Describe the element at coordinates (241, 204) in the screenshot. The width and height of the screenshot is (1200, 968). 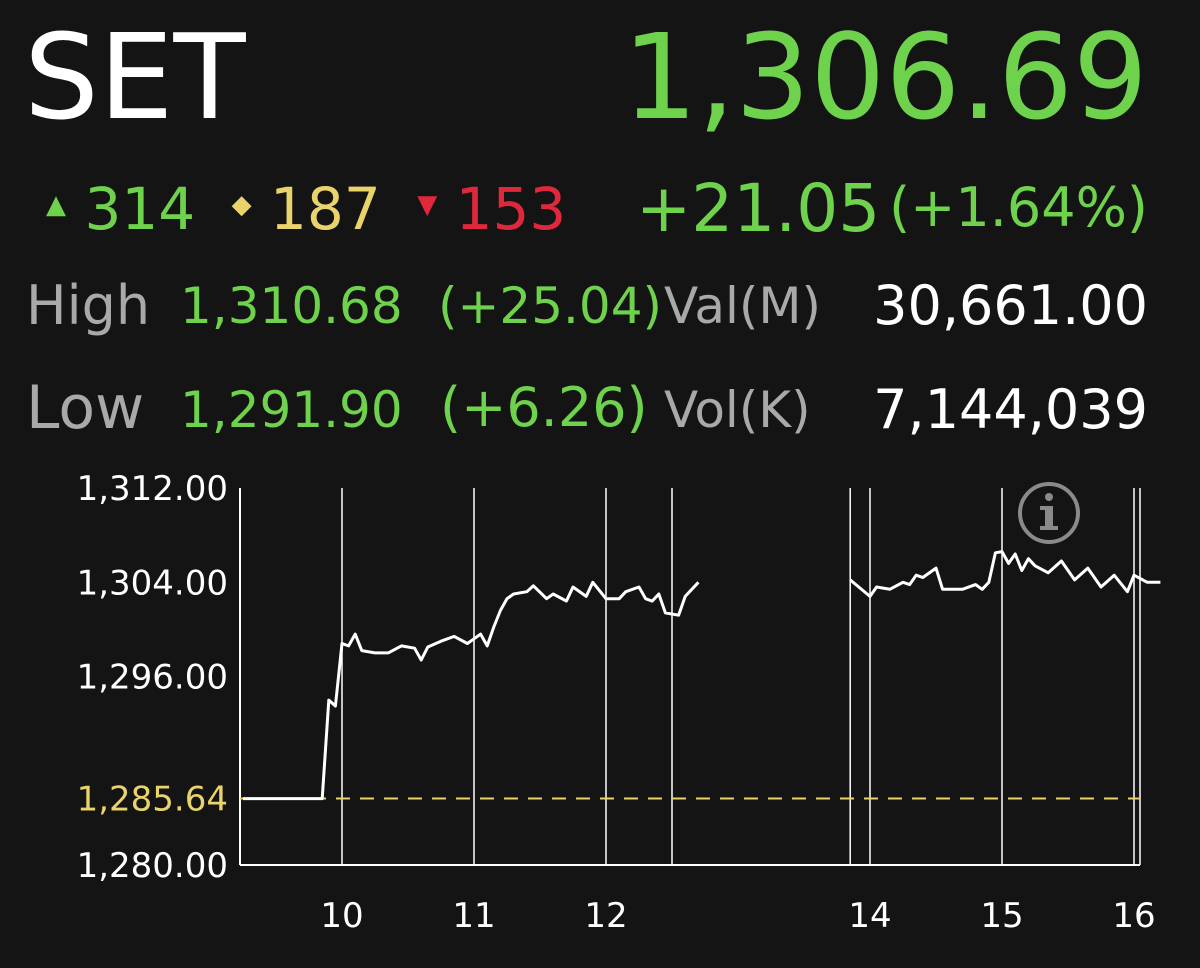
I see `diamond-arrows-icon: ◆` at that location.